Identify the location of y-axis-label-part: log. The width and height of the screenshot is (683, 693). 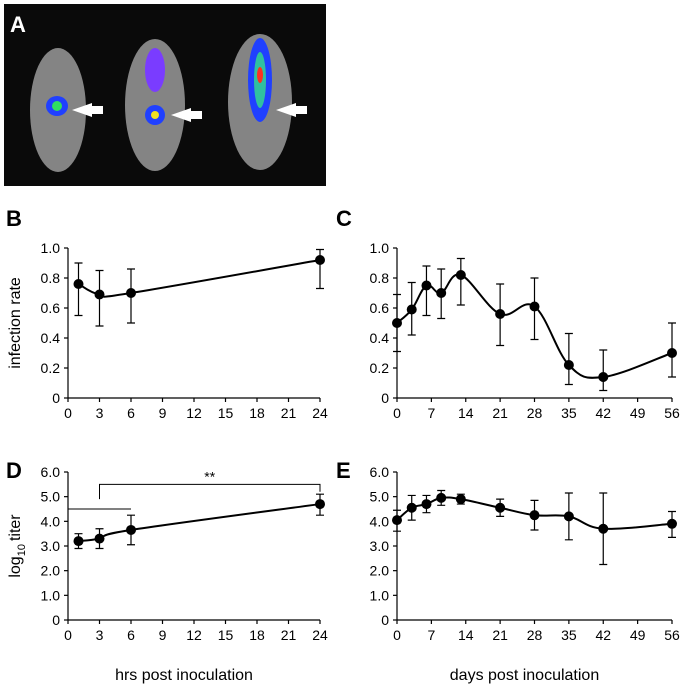
(15, 566).